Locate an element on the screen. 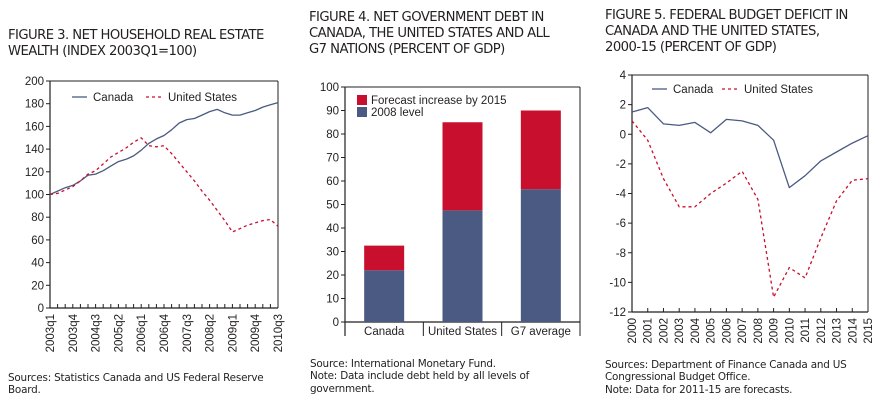  y-tick-label: -8 is located at coordinates (621, 254).